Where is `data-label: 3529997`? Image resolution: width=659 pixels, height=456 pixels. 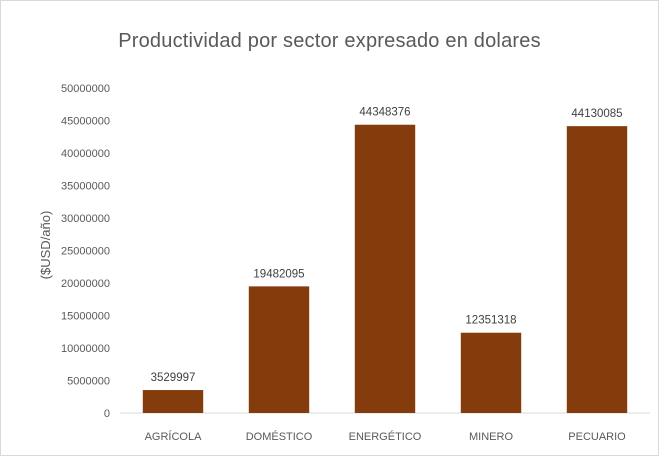
data-label: 3529997 is located at coordinates (173, 378).